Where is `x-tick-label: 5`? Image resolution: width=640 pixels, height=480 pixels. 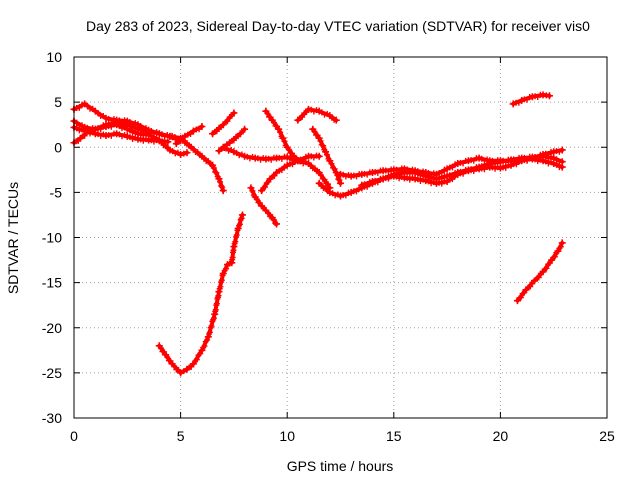 x-tick-label: 5 is located at coordinates (181, 436).